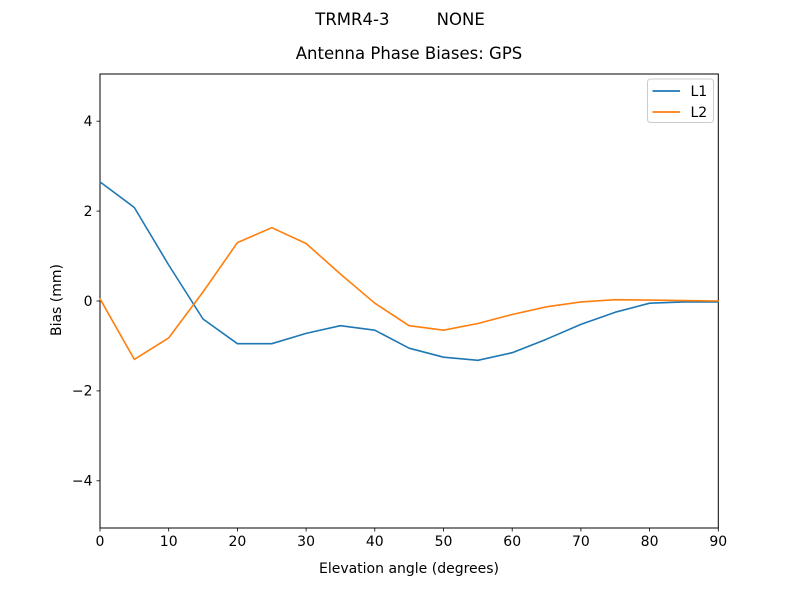  Describe the element at coordinates (400, 19) in the screenshot. I see `figure-suptitle: TRMR4-3 NONE` at that location.